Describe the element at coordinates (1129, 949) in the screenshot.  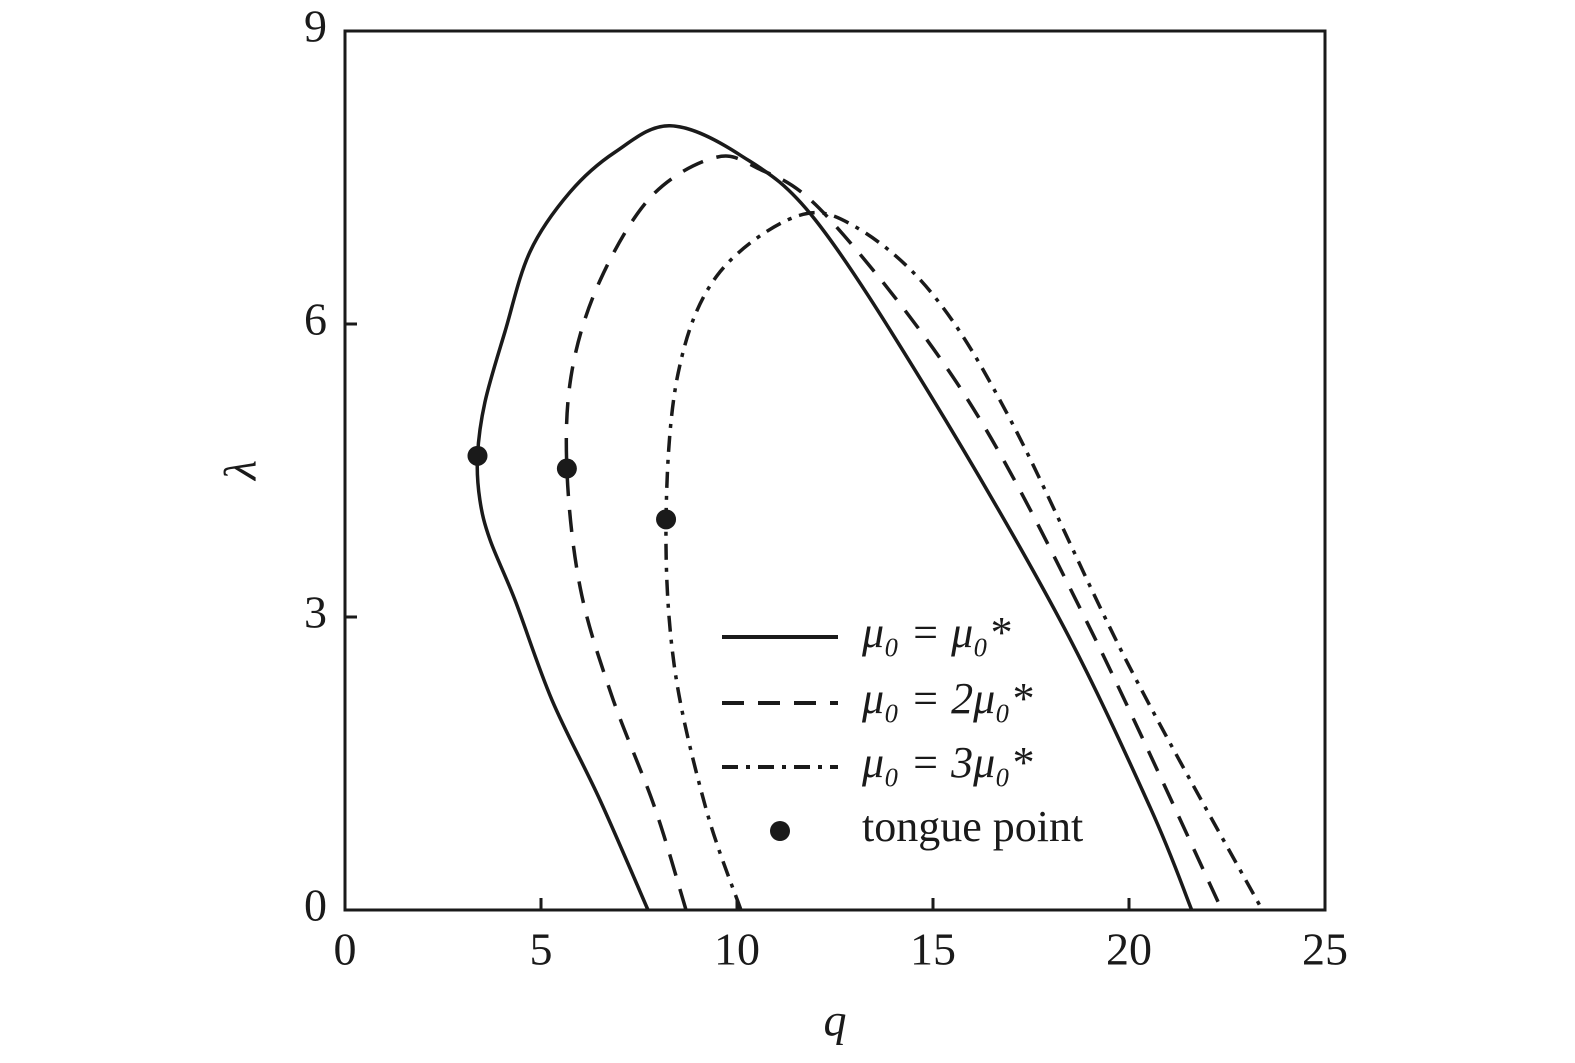
I see `x-tick-label: 20` at that location.